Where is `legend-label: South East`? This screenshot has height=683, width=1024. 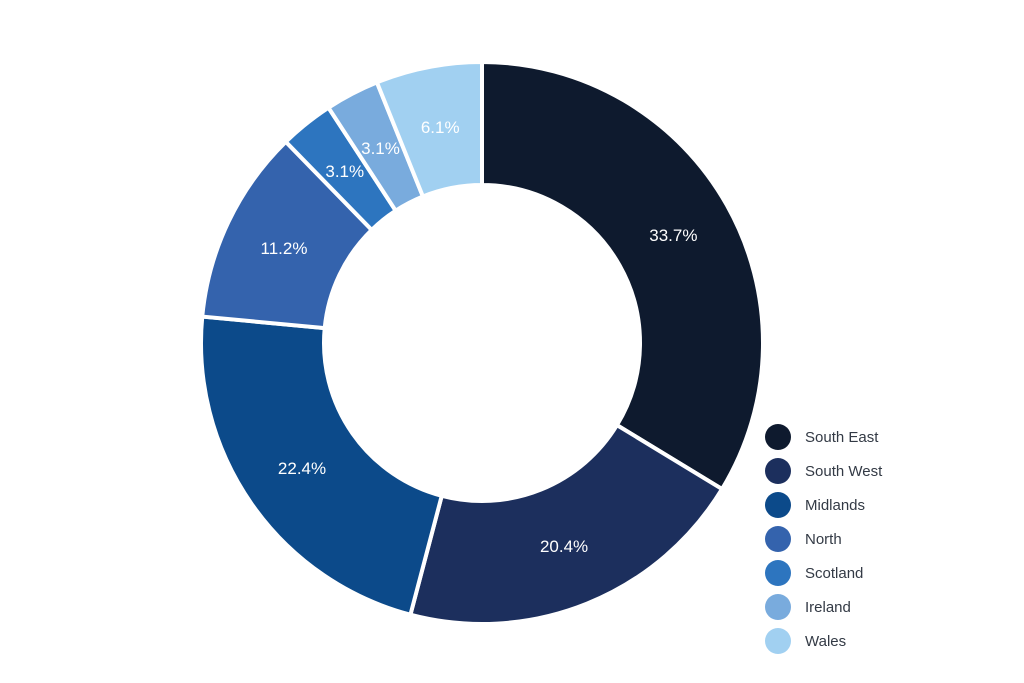
legend-label: South East is located at coordinates (842, 437).